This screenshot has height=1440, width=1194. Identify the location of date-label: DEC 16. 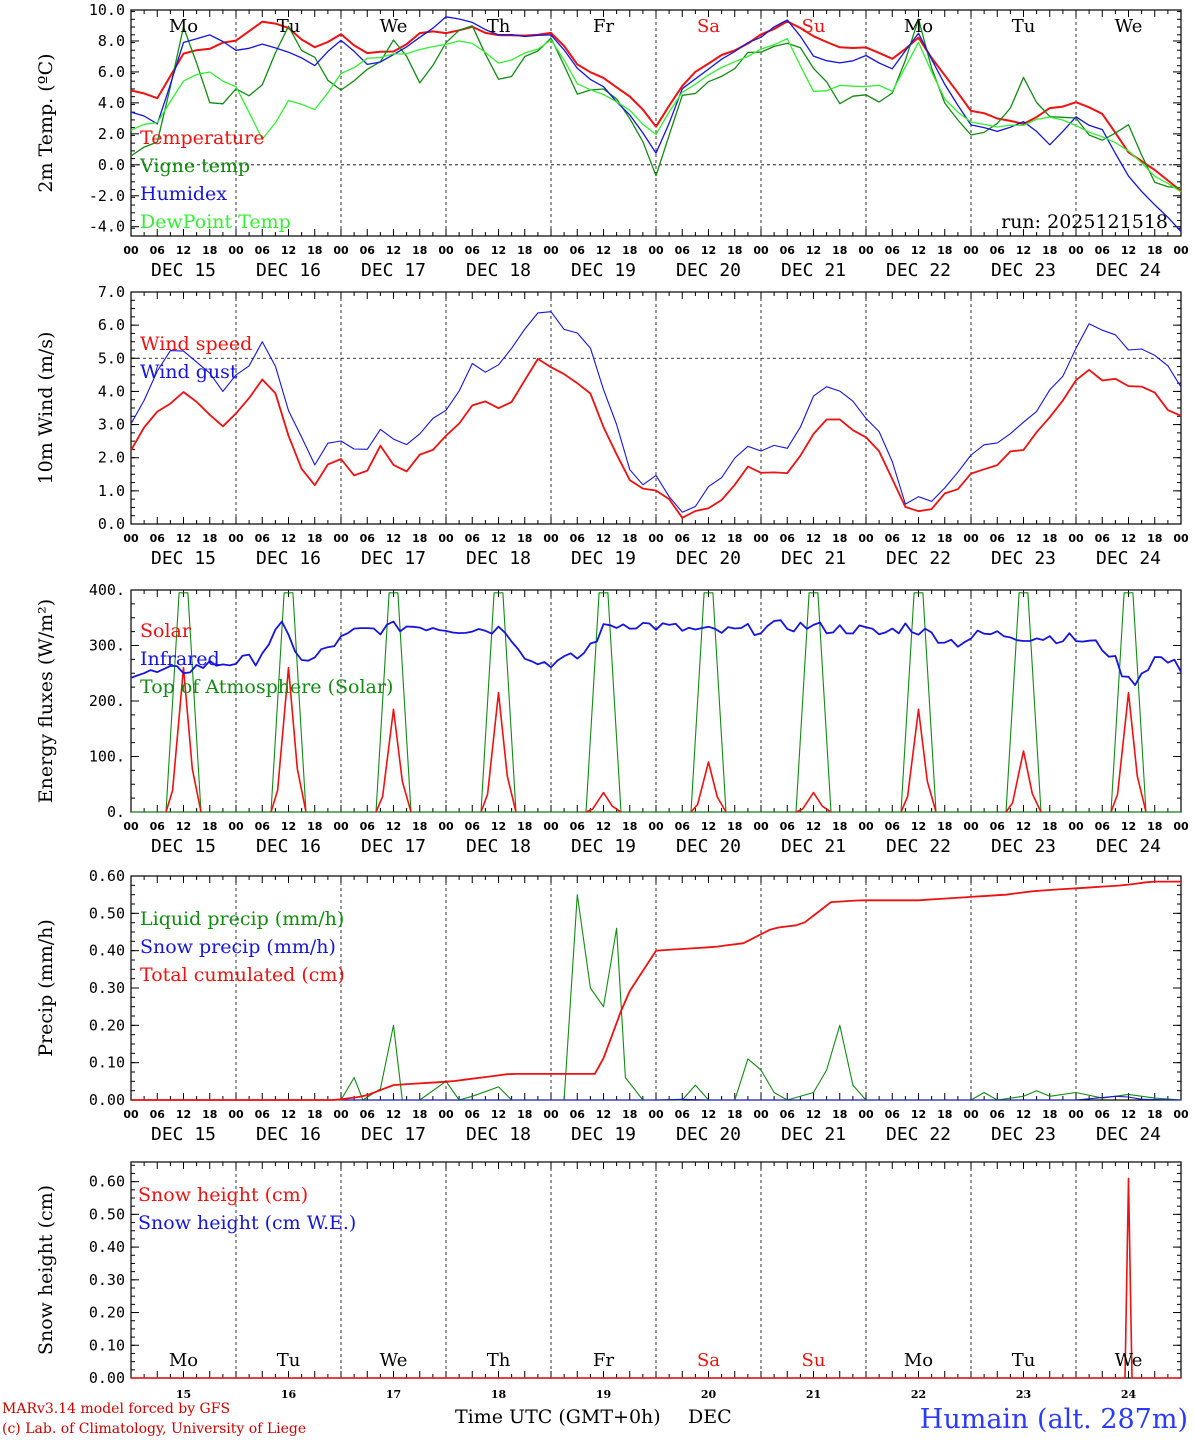
(288, 1134).